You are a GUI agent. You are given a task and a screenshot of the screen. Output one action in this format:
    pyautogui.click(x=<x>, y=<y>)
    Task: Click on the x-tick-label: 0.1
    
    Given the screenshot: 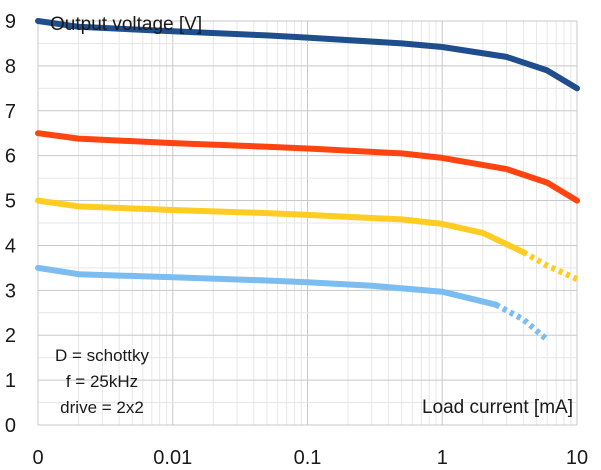 What is the action you would take?
    pyautogui.click(x=308, y=458)
    